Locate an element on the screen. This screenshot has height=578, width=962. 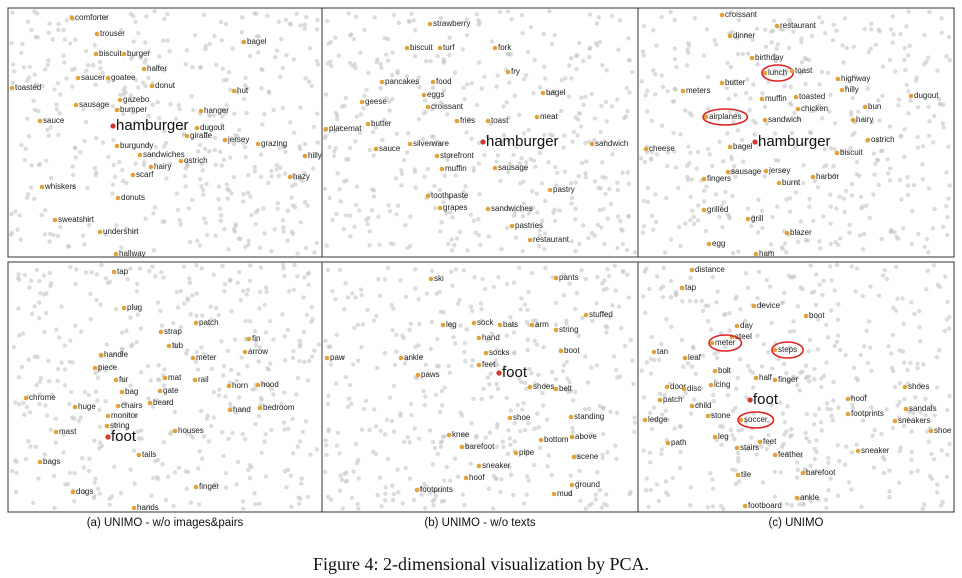
word-label: footprints is located at coordinates (867, 413).